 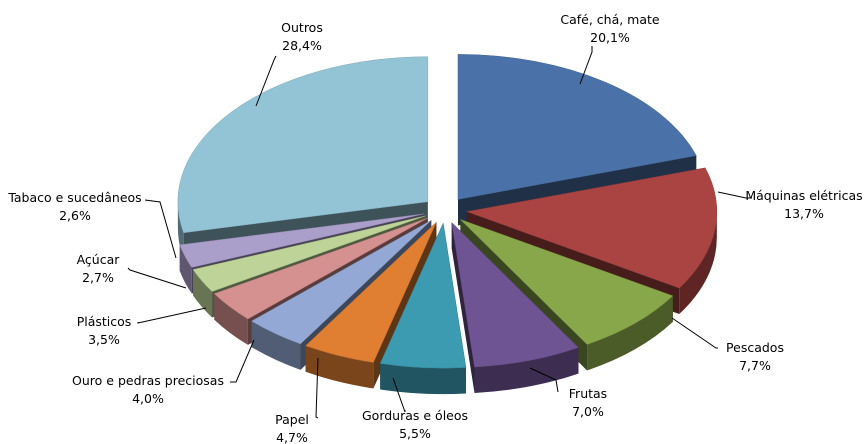 What do you see at coordinates (804, 213) in the screenshot?
I see `slice-value-2: 13,7%` at bounding box center [804, 213].